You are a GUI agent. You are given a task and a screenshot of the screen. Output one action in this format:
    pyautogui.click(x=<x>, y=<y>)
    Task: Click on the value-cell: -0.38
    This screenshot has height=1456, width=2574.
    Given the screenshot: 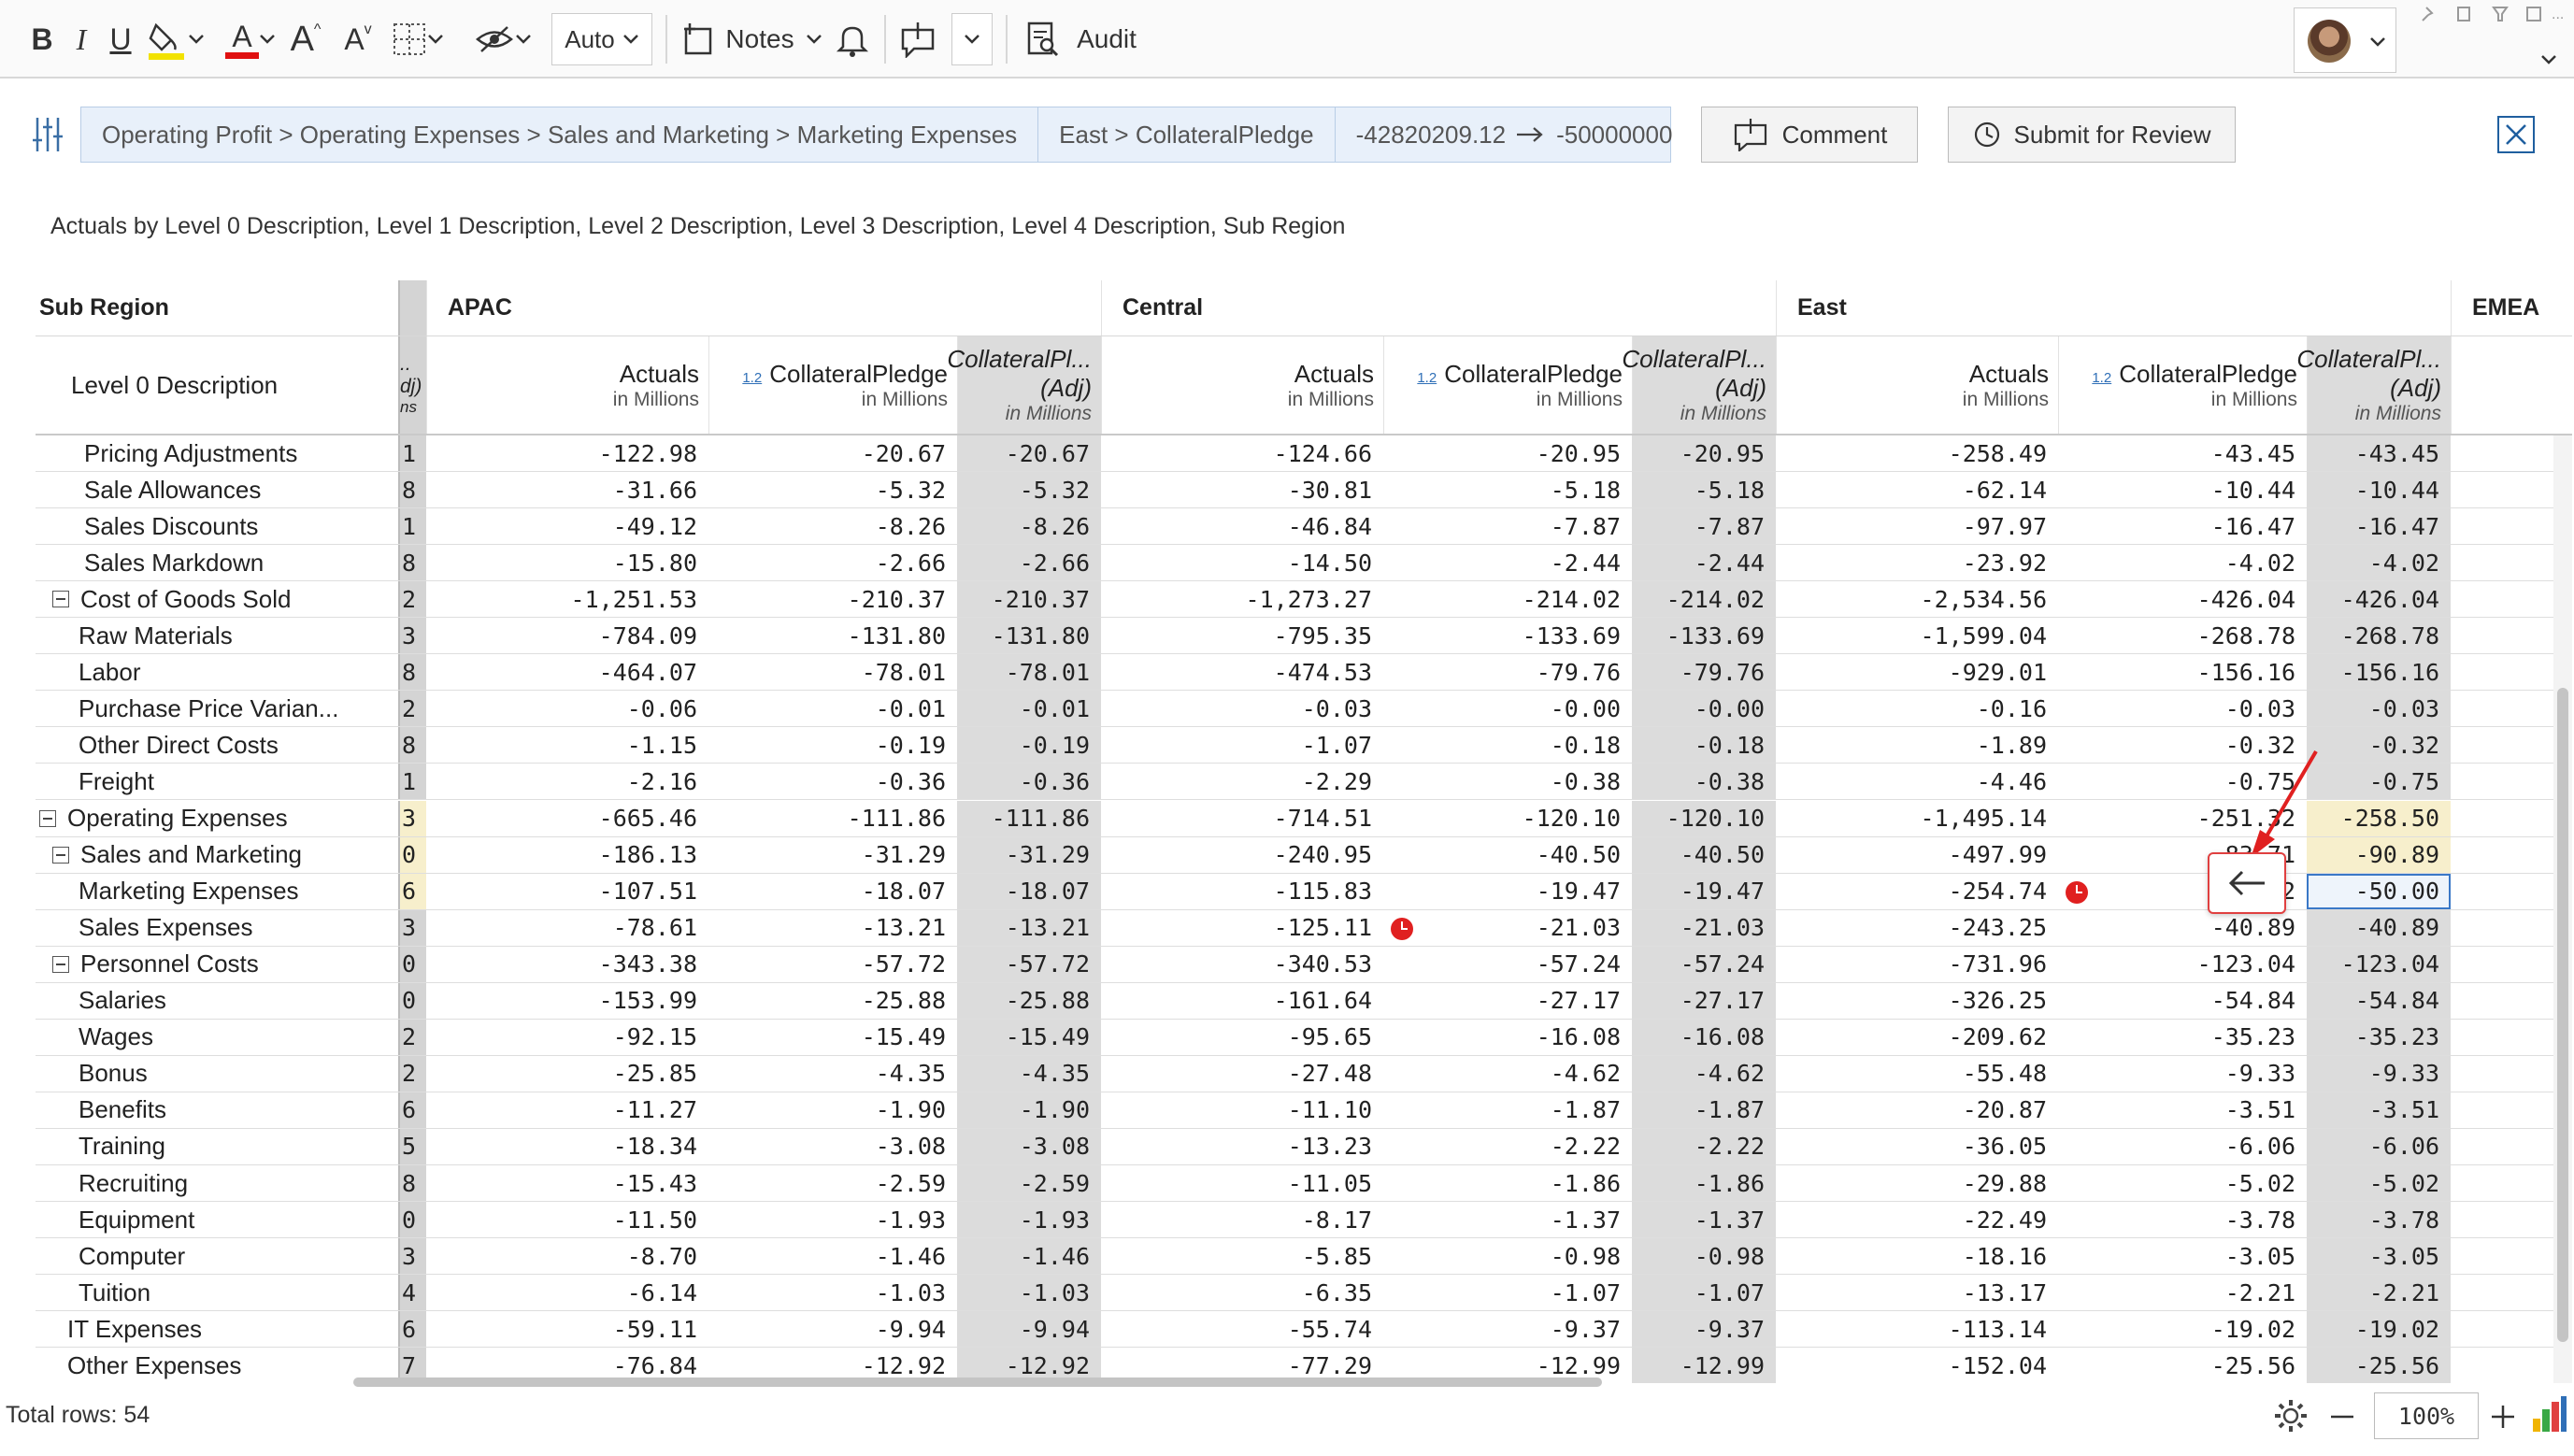 What is the action you would take?
    pyautogui.click(x=1704, y=782)
    